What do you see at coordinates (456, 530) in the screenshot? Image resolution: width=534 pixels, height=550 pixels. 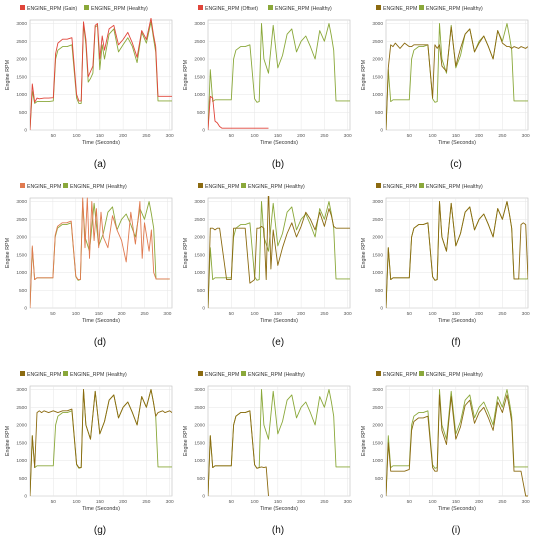 I see `panel-label: (i)` at bounding box center [456, 530].